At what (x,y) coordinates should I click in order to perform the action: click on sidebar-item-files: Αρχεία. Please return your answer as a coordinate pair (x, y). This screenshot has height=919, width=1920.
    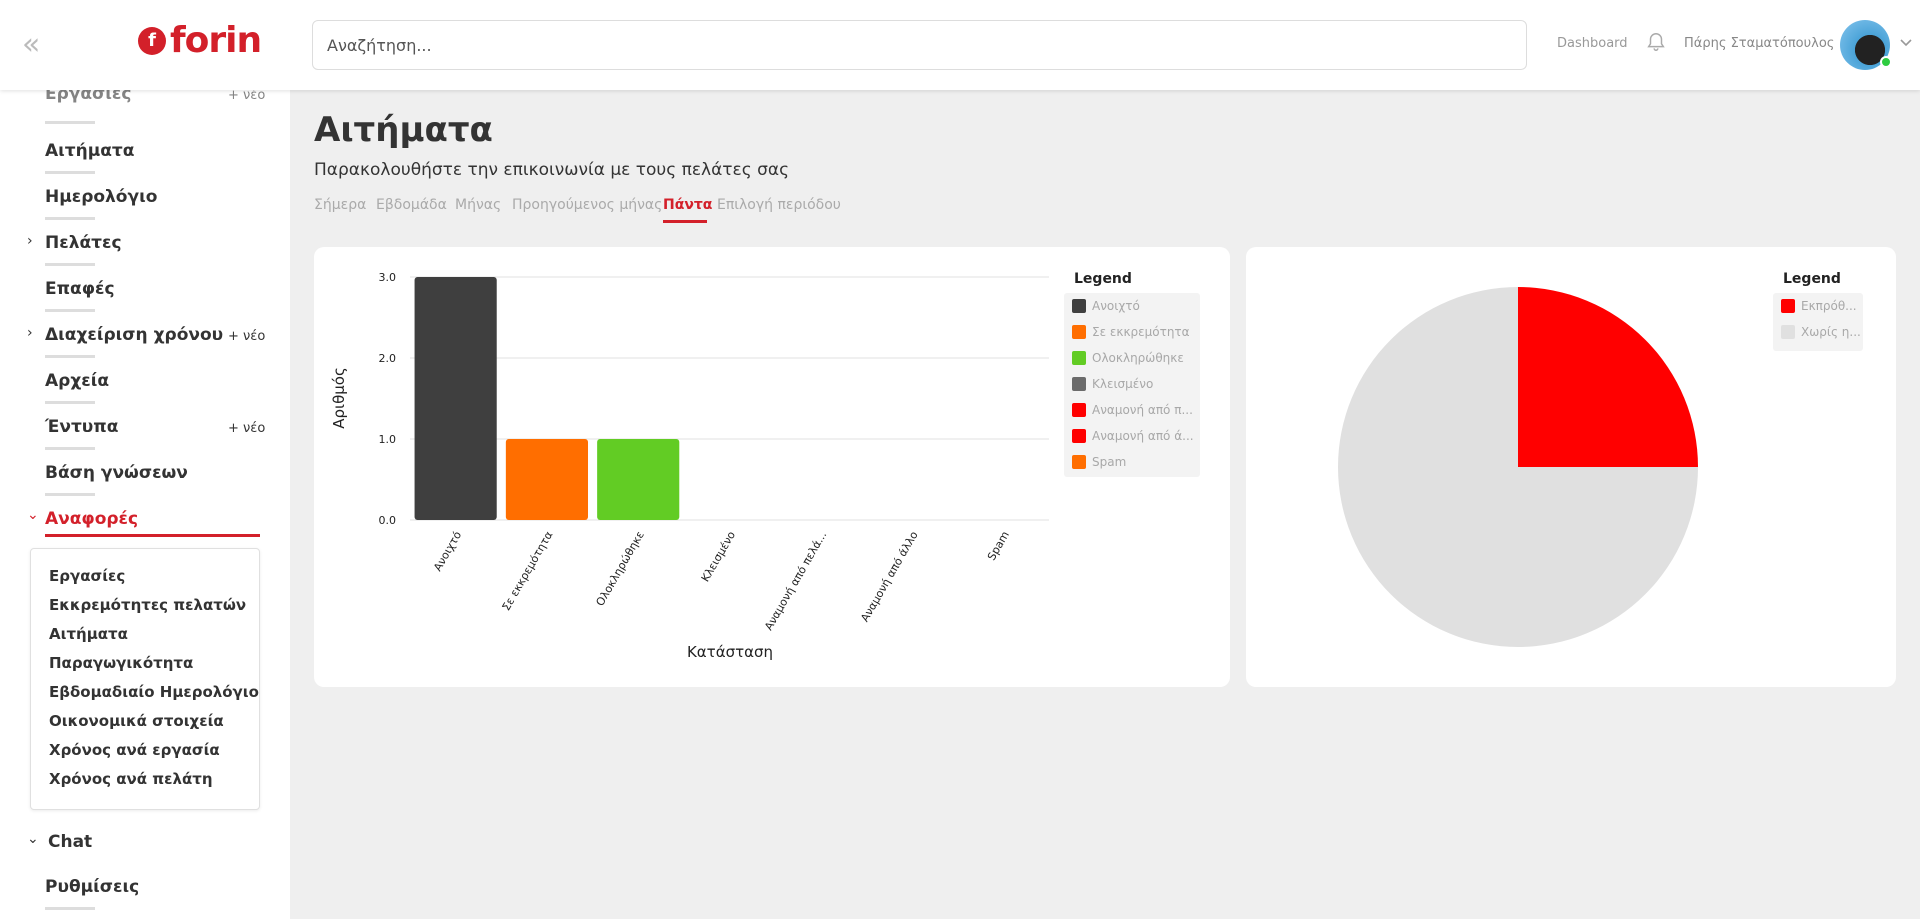
    Looking at the image, I should click on (77, 387).